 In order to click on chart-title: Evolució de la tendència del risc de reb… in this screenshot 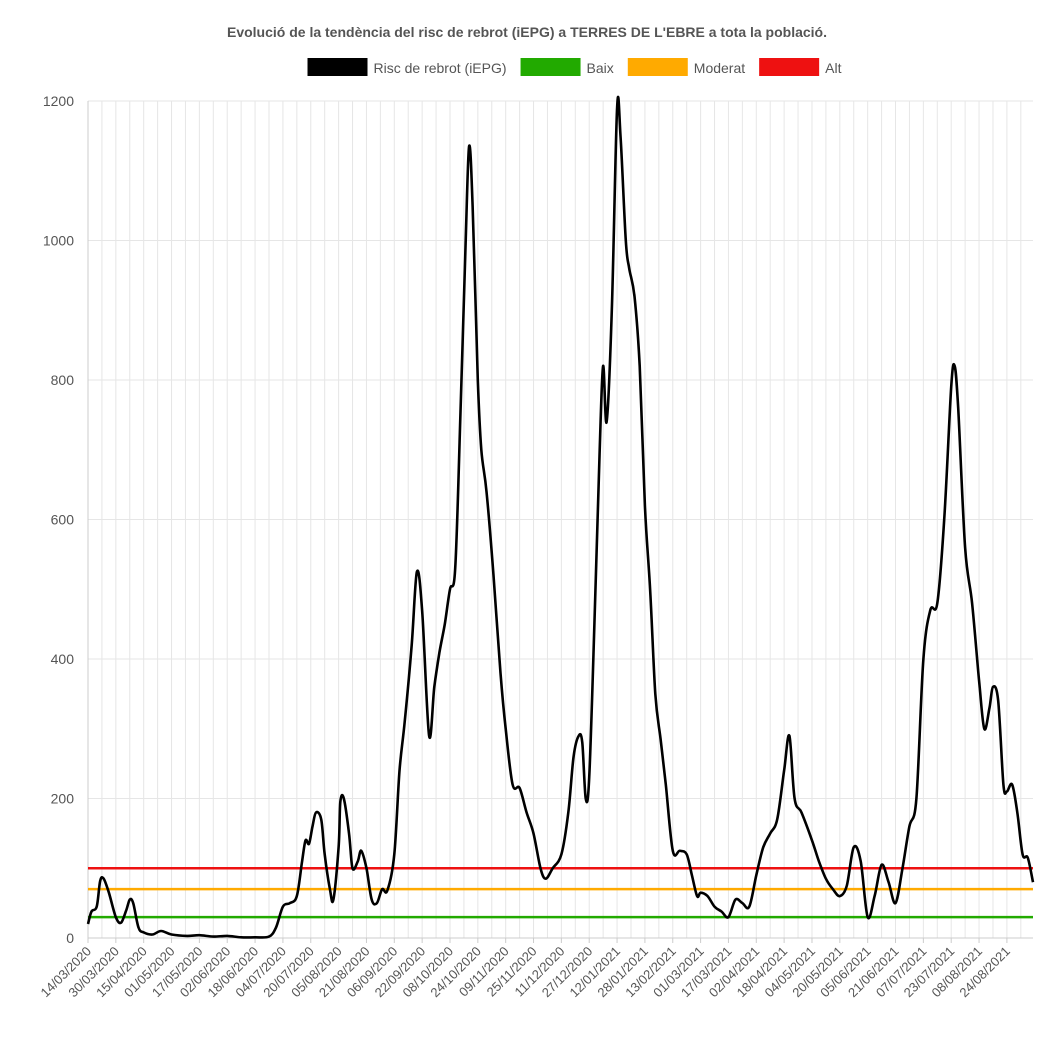, I will do `click(527, 32)`.